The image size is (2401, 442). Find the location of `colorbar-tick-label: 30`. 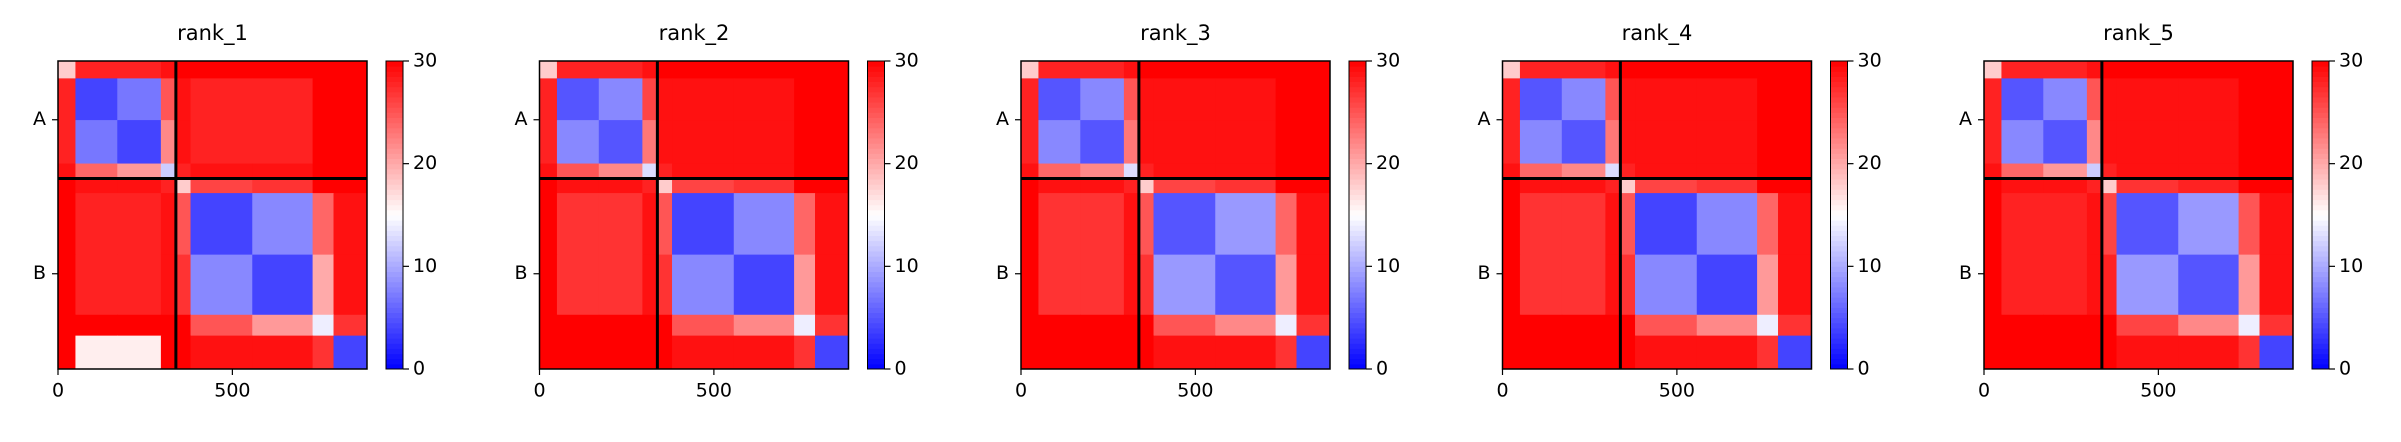

colorbar-tick-label: 30 is located at coordinates (1870, 61).